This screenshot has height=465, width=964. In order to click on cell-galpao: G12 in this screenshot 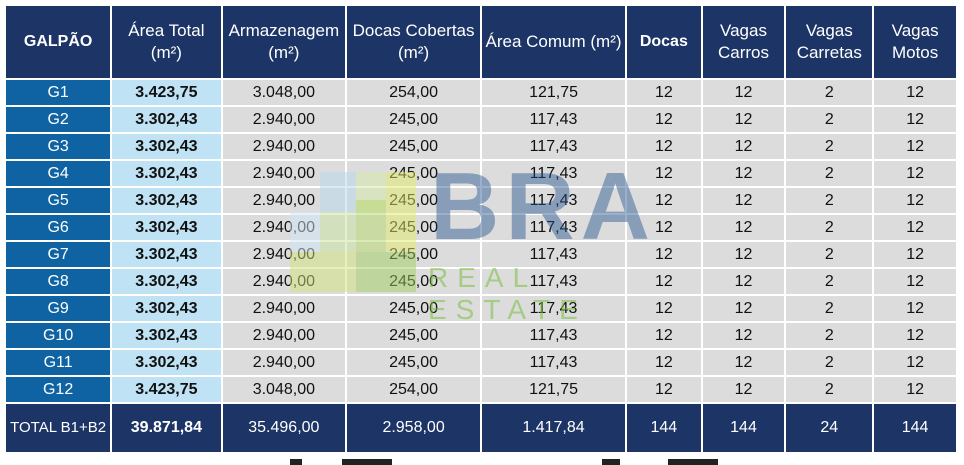, I will do `click(58, 389)`.